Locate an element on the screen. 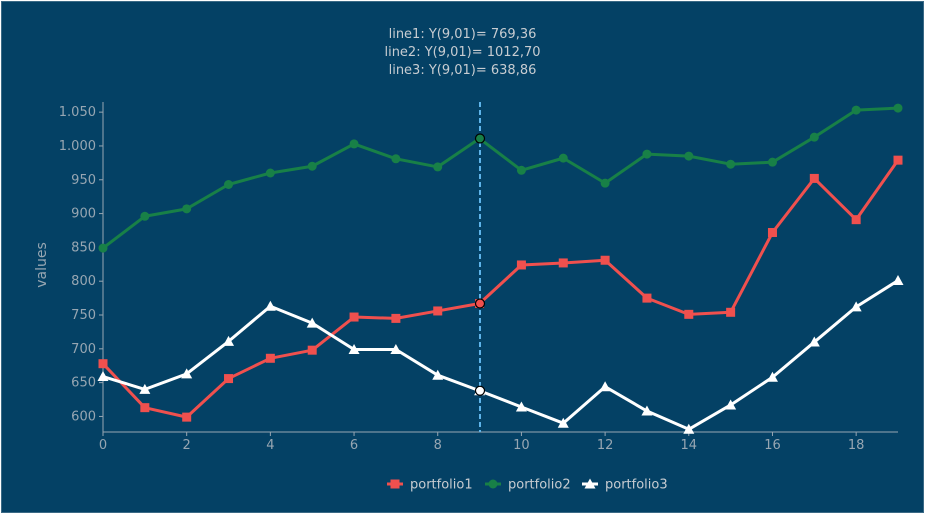  x-tick-label: 10 is located at coordinates (521, 445).